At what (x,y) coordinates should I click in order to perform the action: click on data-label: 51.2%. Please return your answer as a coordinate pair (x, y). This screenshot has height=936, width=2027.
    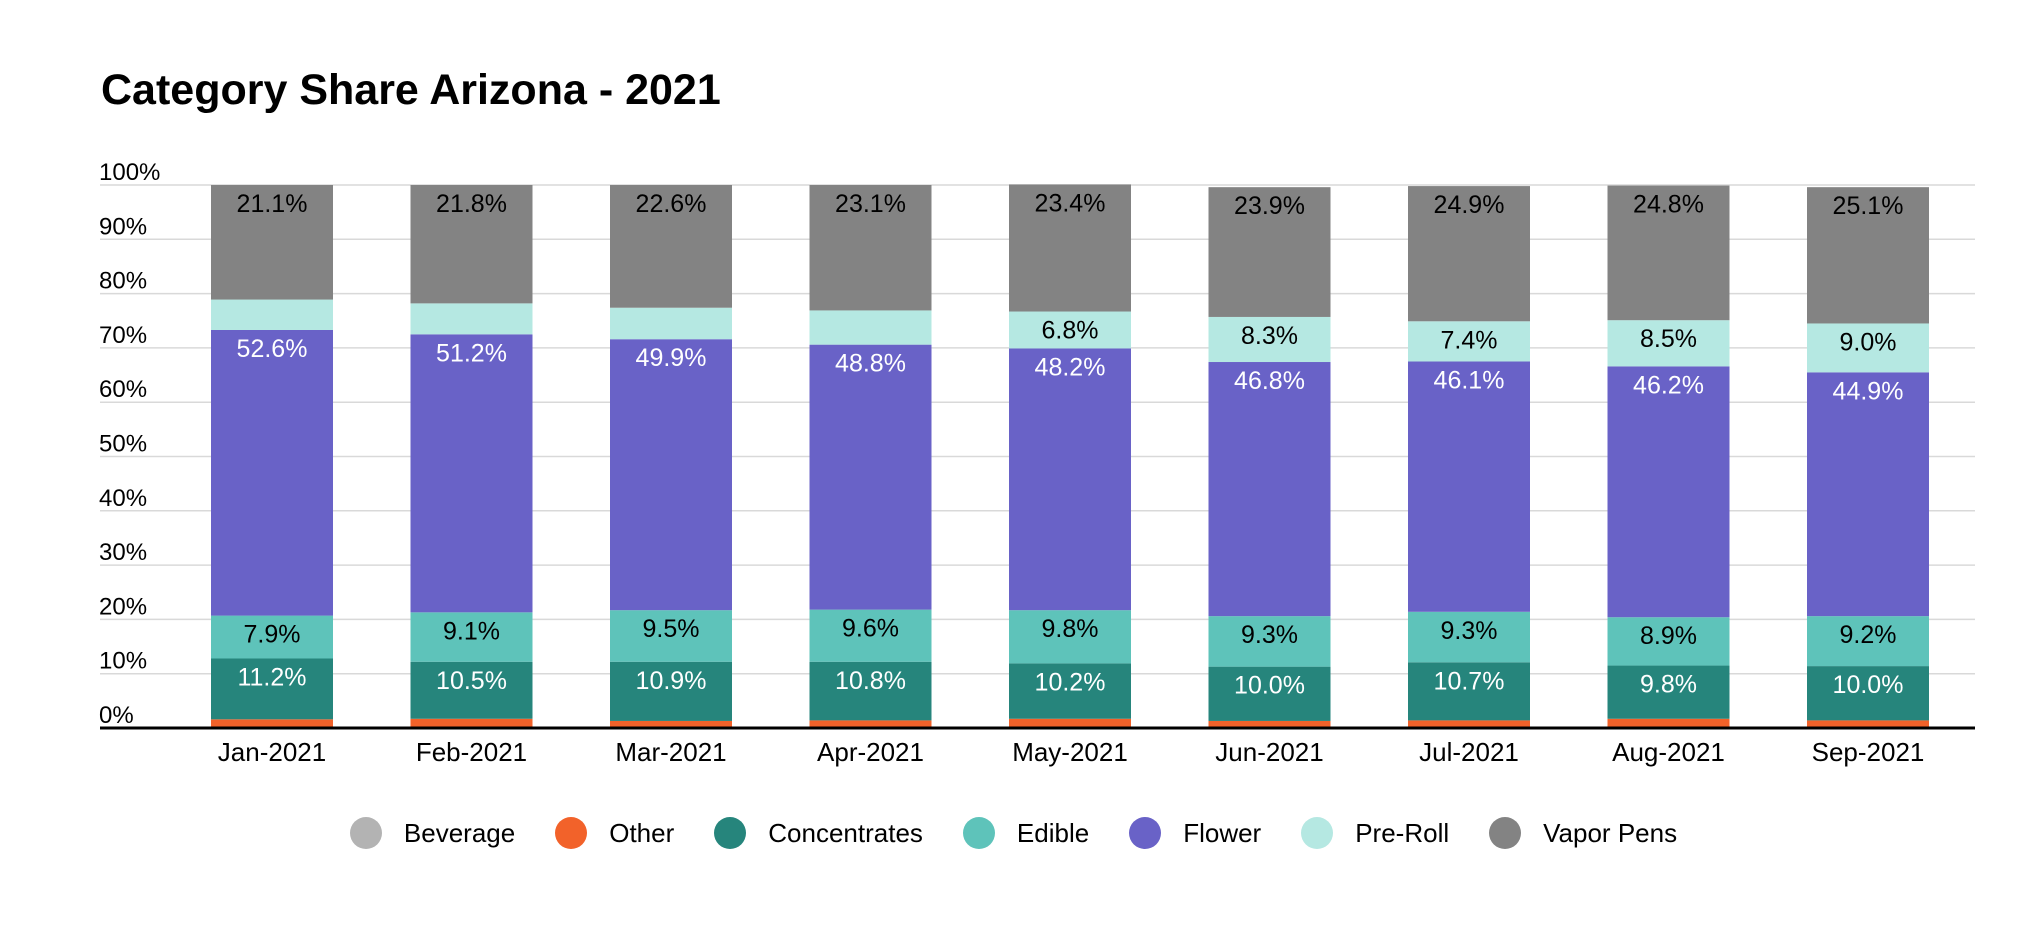
    Looking at the image, I should click on (471, 353).